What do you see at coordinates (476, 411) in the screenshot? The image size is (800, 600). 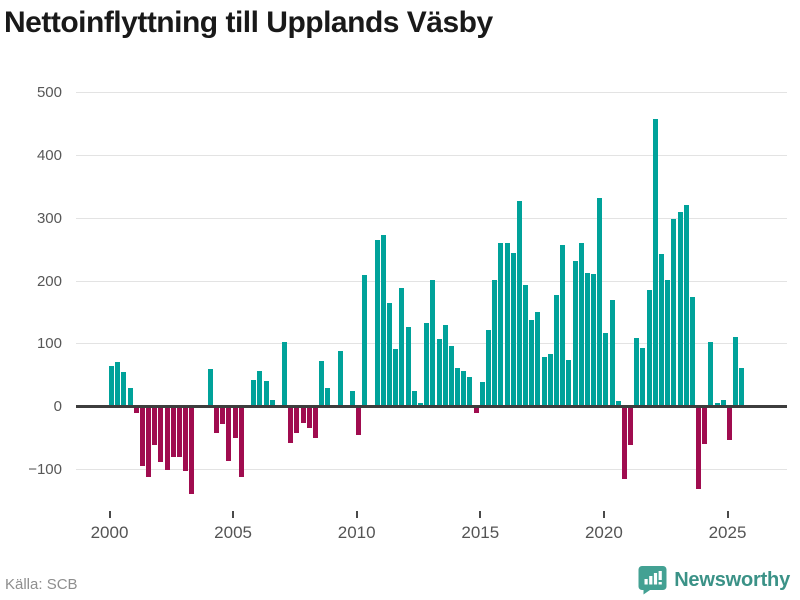 I see `bar-2014-q4` at bounding box center [476, 411].